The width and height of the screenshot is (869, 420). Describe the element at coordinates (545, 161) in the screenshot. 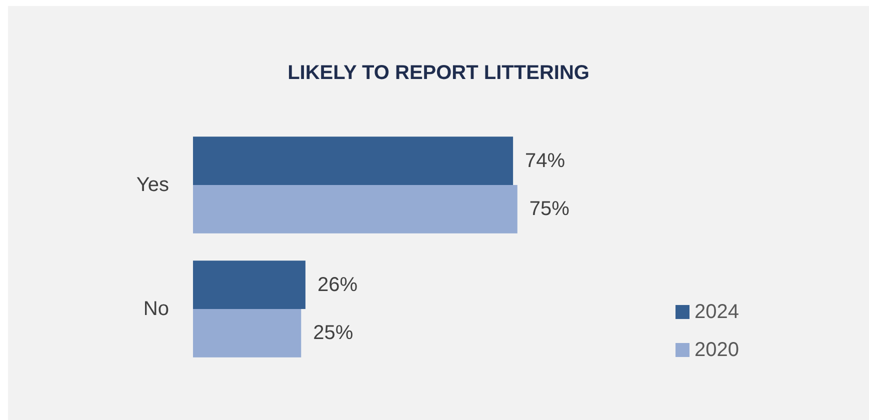

I see `data-label: 74%` at that location.